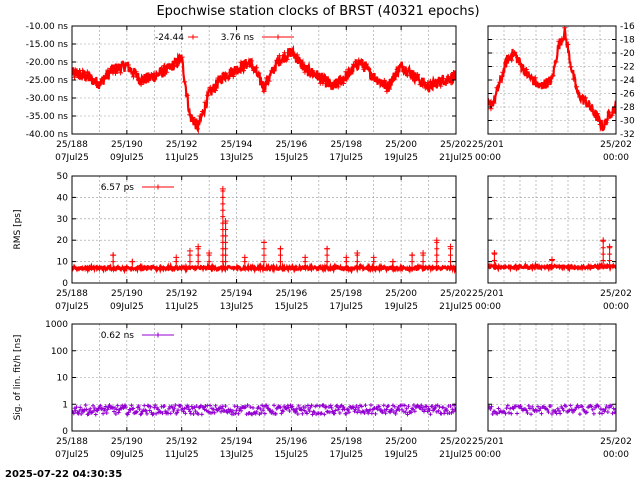 This screenshot has height=480, width=640. Describe the element at coordinates (63, 241) in the screenshot. I see `y-tick-label: 20` at that location.